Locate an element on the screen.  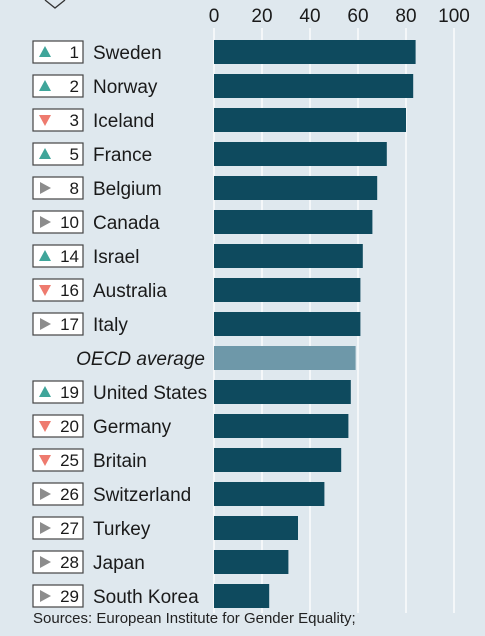
country-label: Britain is located at coordinates (120, 461).